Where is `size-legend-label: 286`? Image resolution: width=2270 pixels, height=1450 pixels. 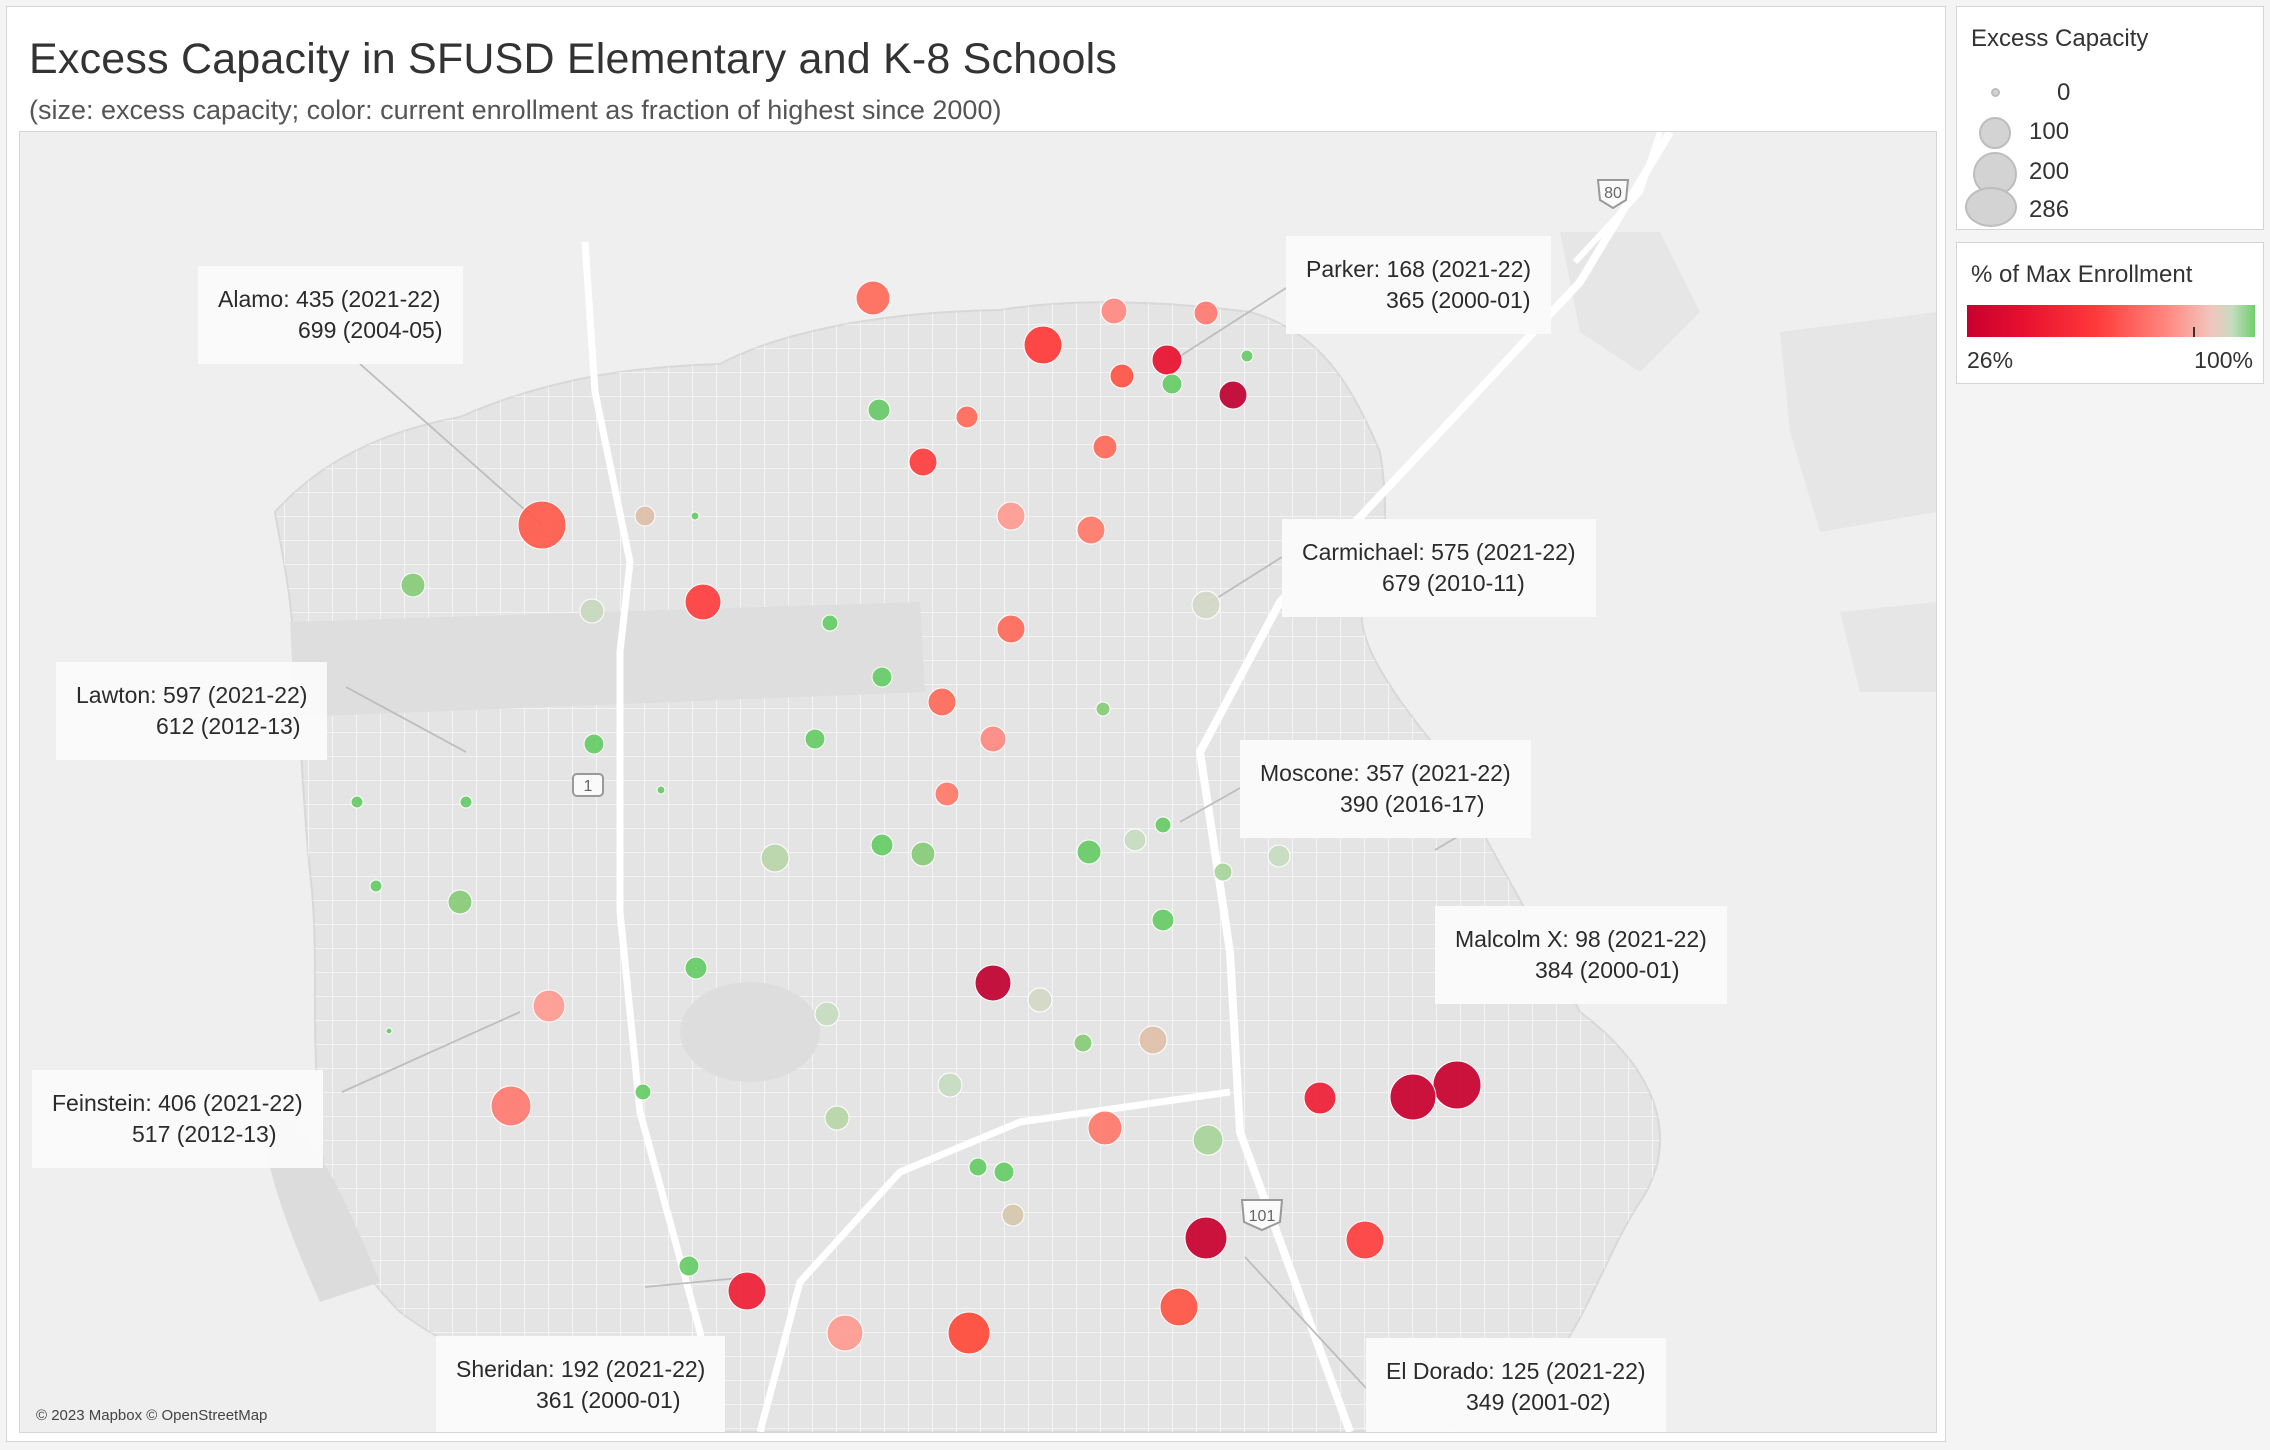
size-legend-label: 286 is located at coordinates (2049, 209).